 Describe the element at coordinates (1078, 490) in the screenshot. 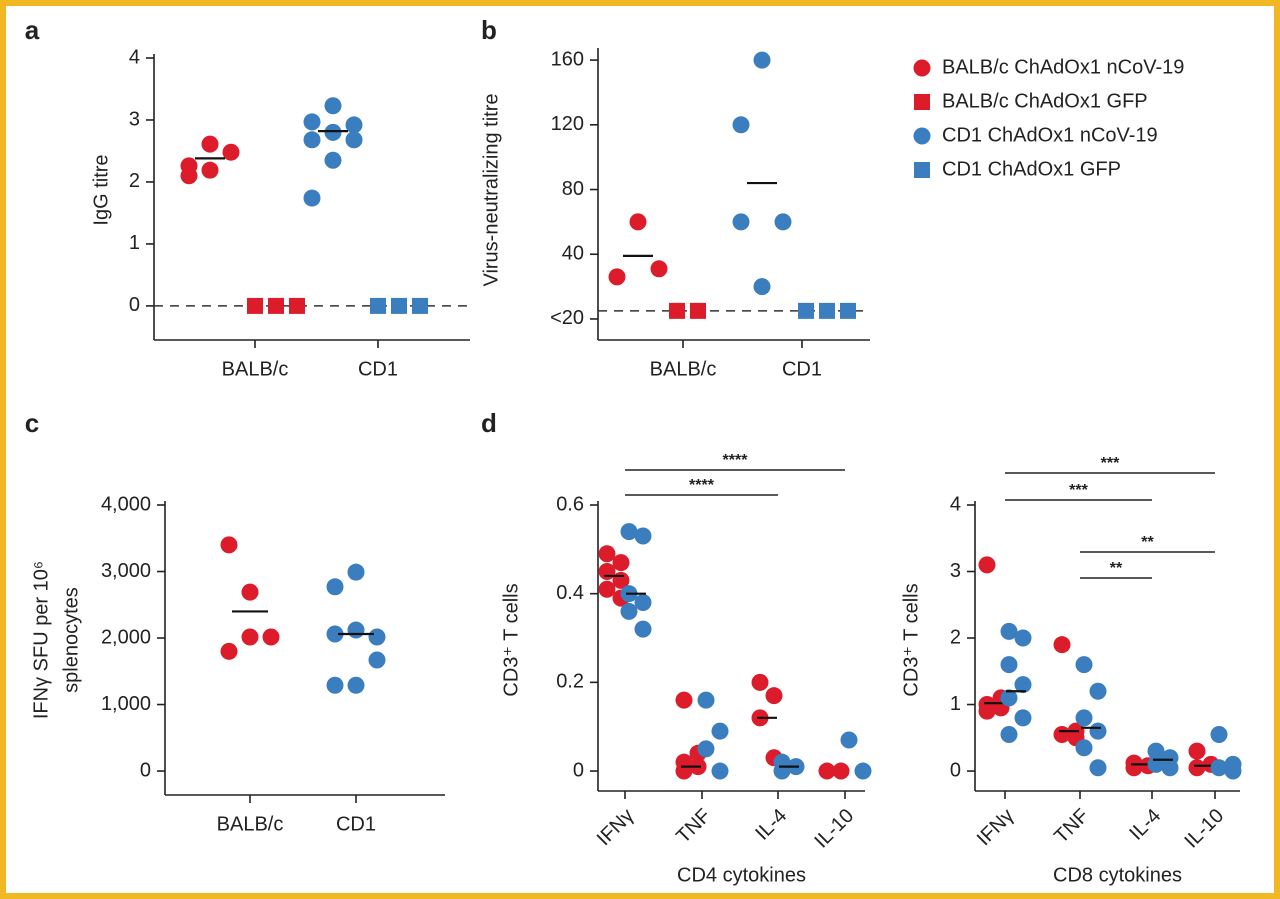

I see `significance-label: ***` at that location.